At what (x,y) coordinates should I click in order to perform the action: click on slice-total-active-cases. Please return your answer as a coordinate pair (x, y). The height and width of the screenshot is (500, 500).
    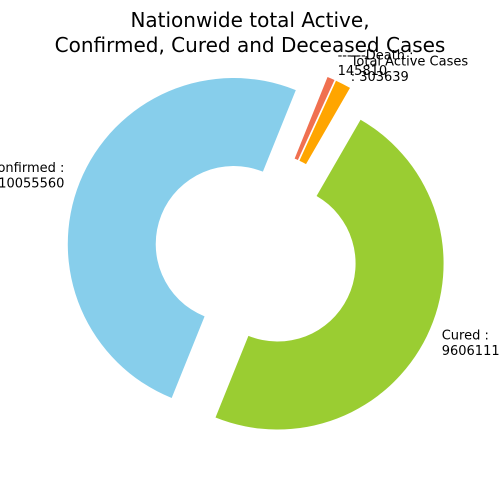
    Looking at the image, I should click on (325, 122).